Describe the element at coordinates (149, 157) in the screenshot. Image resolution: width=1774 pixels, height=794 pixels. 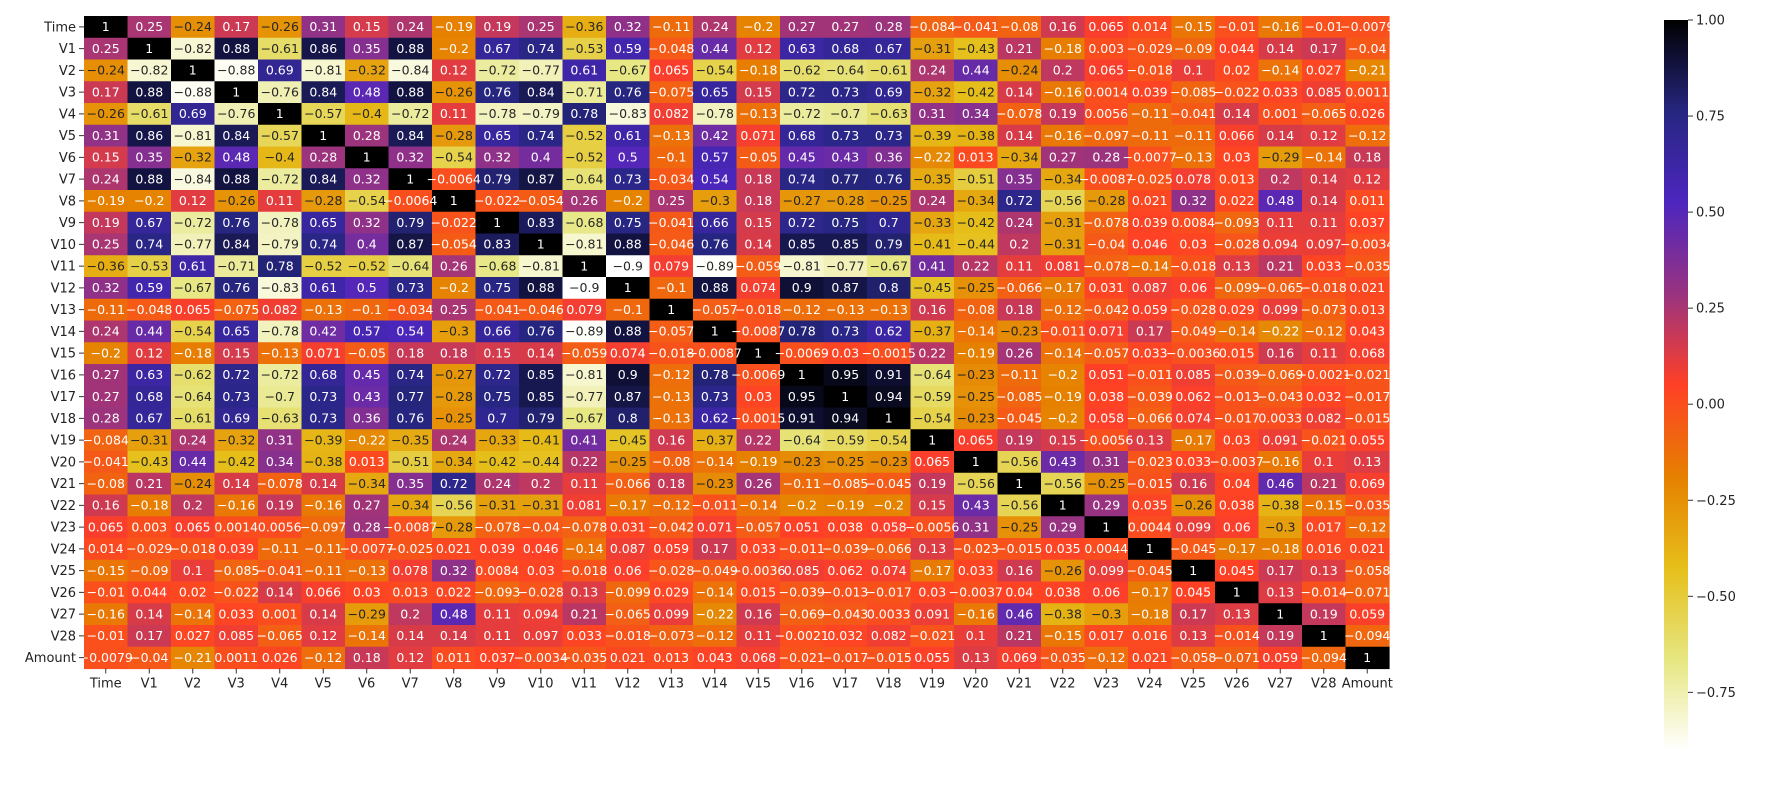
I see `cell-value-label: 0.35` at that location.